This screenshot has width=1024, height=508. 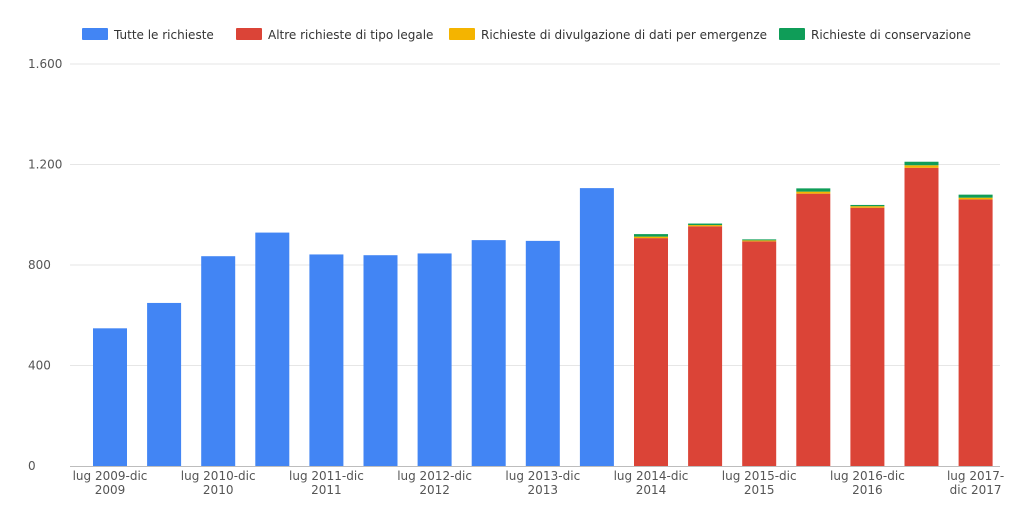 I want to click on xtick-label-10: lug 2014-dic 2014, so click(x=651, y=483).